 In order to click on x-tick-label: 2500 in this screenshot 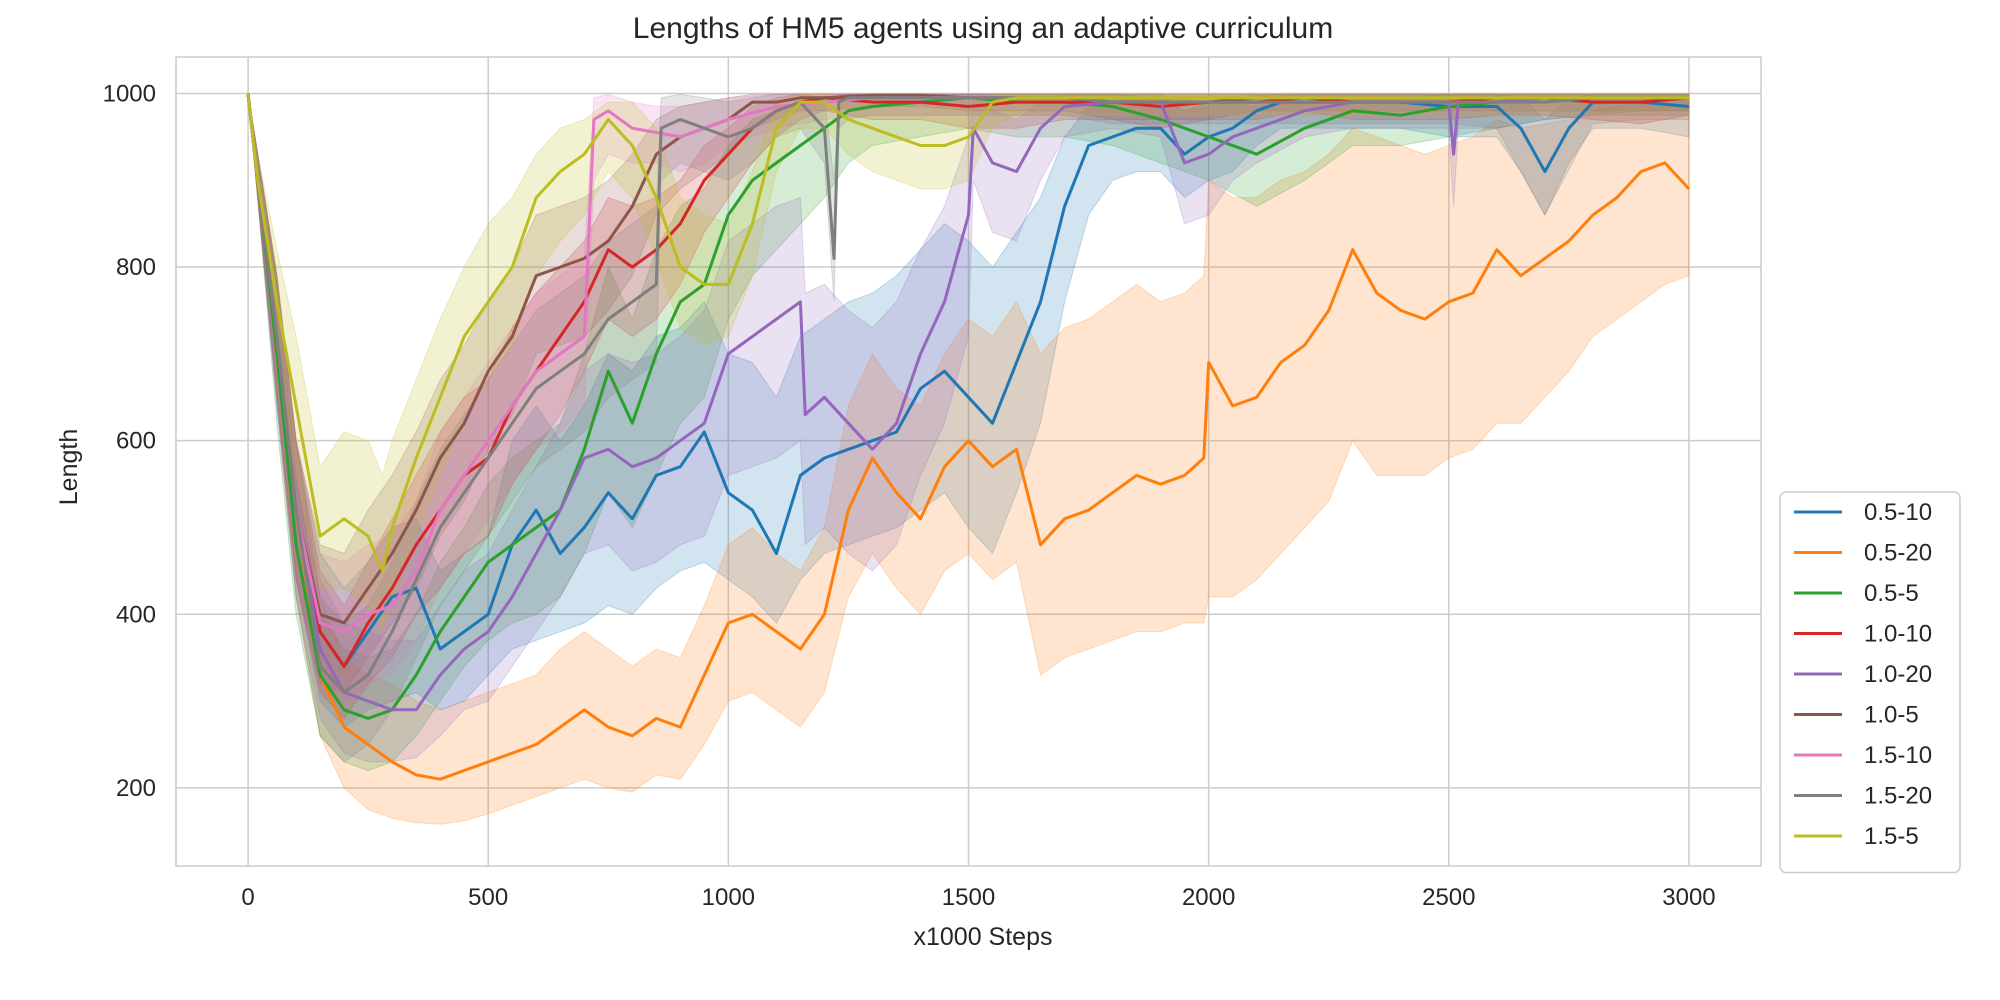, I will do `click(1448, 897)`.